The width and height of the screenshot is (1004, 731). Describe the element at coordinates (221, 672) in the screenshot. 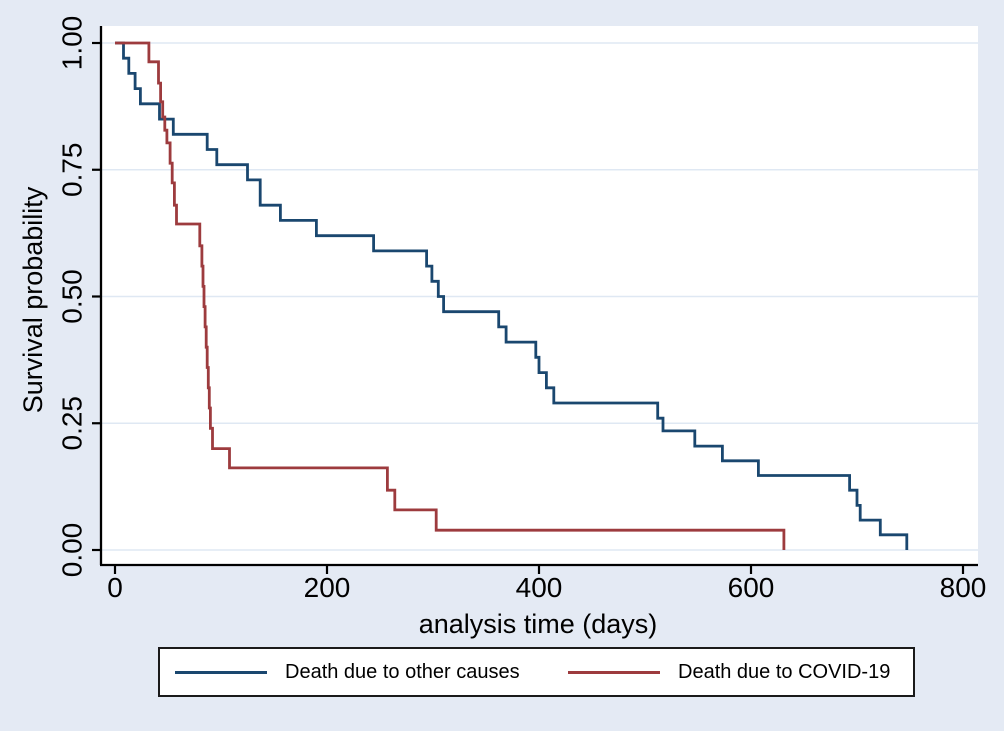

I see `legend-line-other-causes-icon` at that location.